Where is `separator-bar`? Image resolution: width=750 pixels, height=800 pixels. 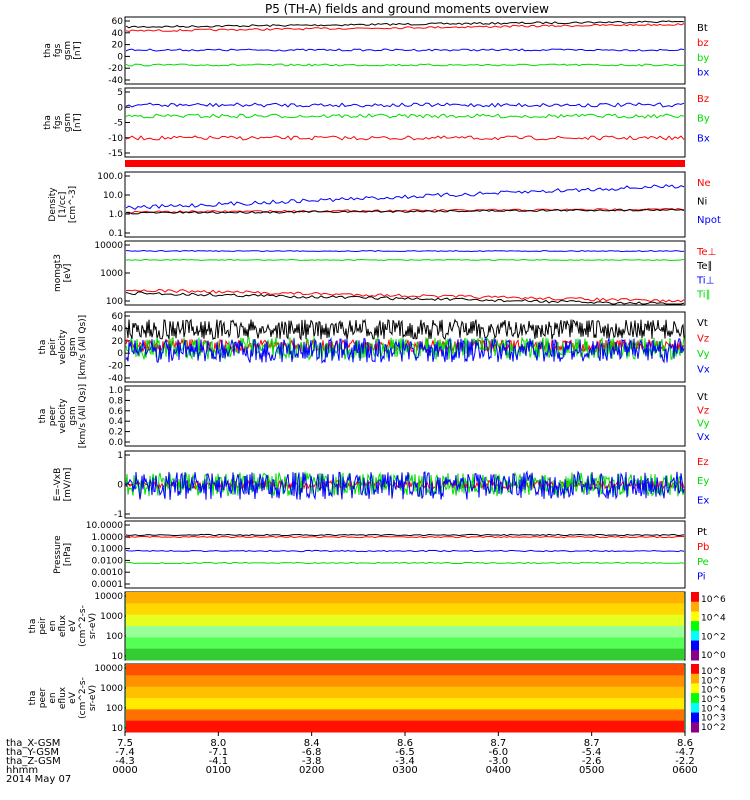 separator-bar is located at coordinates (405, 163).